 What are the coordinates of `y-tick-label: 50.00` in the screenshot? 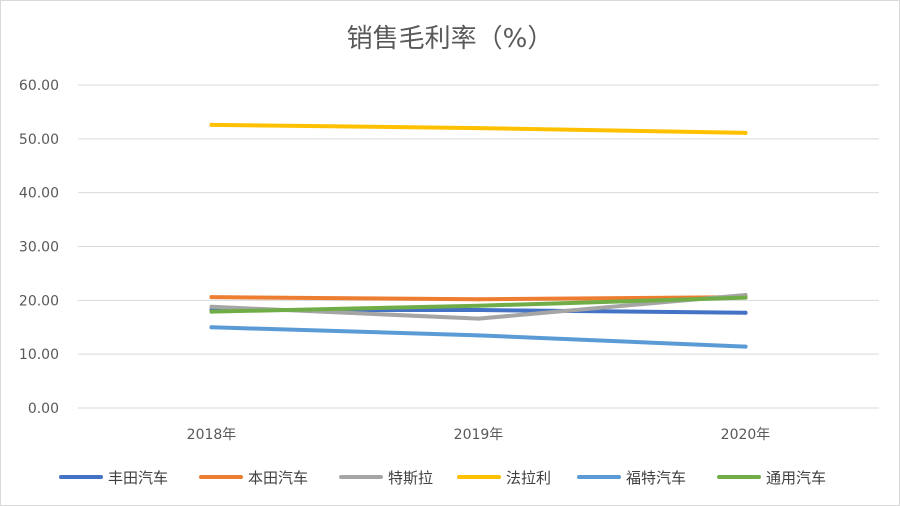 It's located at (39, 140).